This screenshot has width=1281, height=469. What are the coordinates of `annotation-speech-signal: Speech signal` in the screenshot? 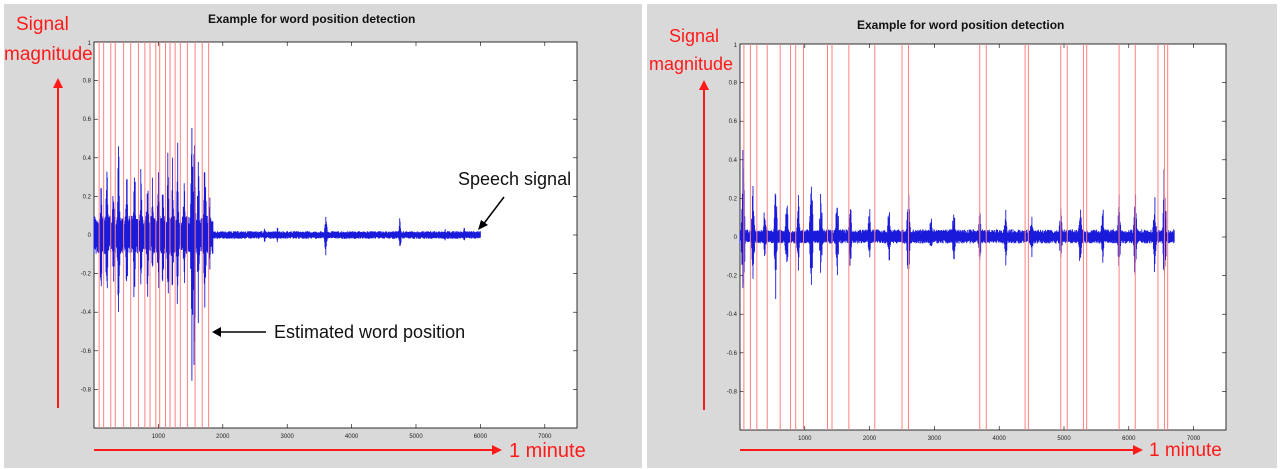 It's located at (515, 179).